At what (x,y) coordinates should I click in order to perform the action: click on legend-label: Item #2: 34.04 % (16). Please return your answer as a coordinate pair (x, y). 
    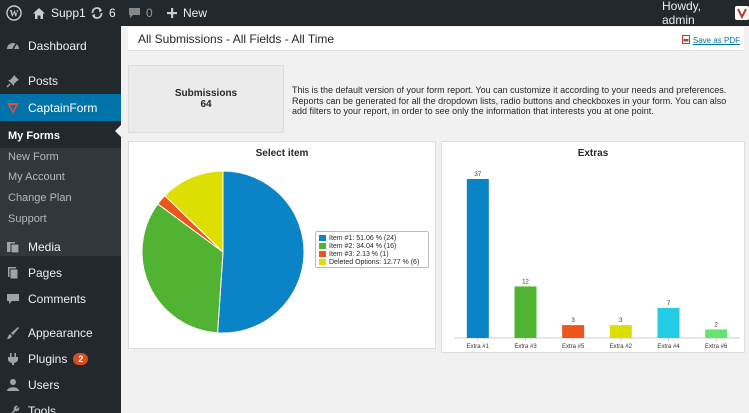
    Looking at the image, I should click on (363, 246).